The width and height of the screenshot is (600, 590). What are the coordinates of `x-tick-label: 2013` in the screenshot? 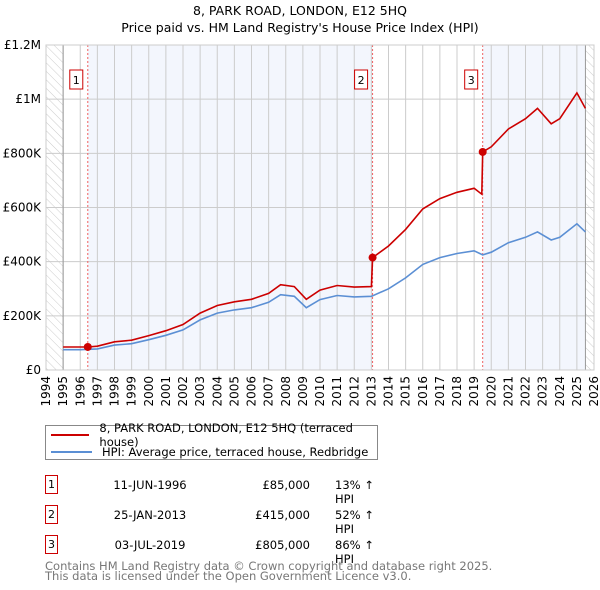 It's located at (371, 391).